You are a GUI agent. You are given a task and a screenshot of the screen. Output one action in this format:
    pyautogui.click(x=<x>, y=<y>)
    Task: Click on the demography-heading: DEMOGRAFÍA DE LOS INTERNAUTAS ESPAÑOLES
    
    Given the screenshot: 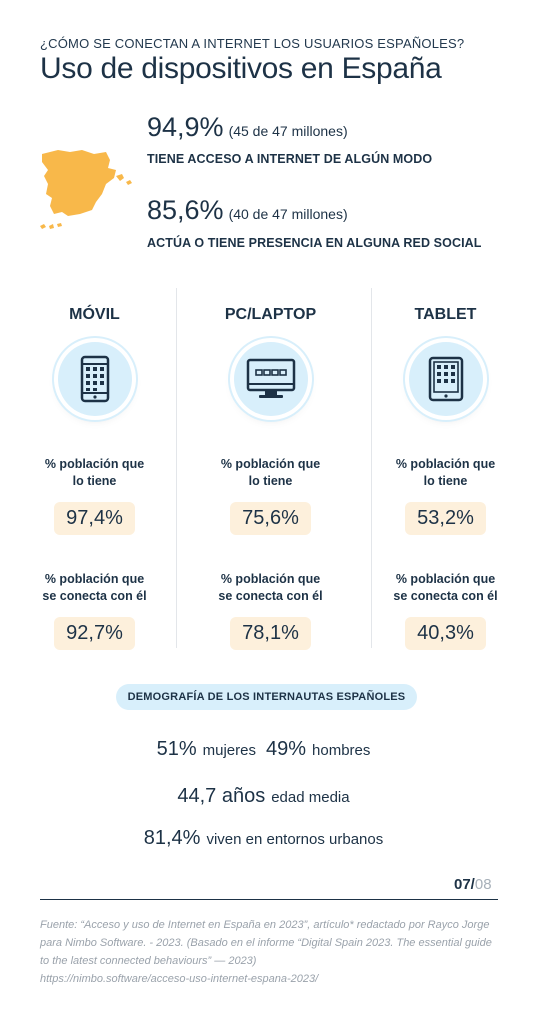 What is the action you would take?
    pyautogui.click(x=266, y=697)
    